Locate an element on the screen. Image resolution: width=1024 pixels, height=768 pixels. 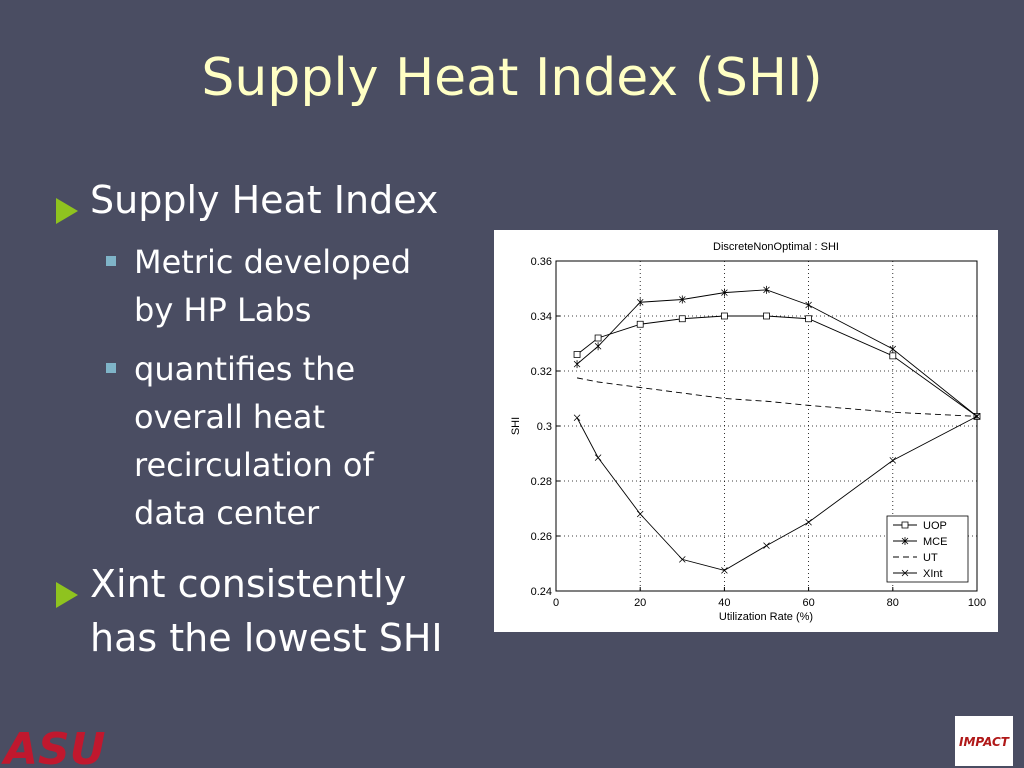
x-tick-label: 0 is located at coordinates (556, 603).